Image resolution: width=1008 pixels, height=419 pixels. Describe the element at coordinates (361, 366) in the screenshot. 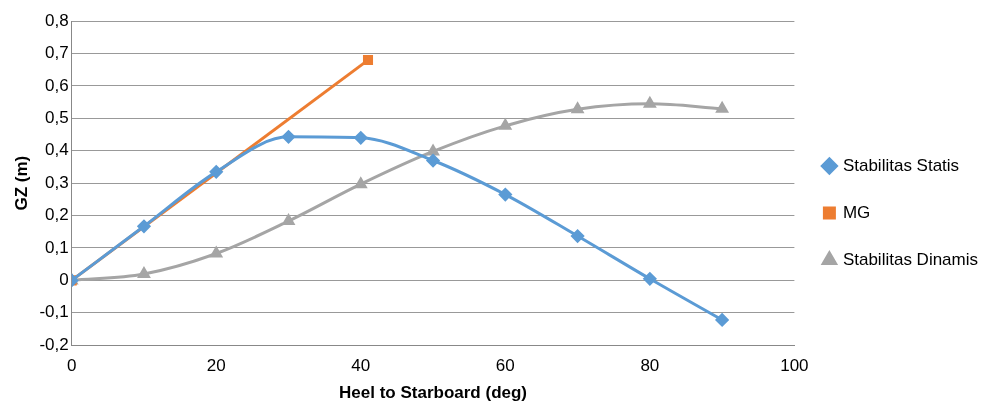

I see `x-tick-label: 40` at that location.